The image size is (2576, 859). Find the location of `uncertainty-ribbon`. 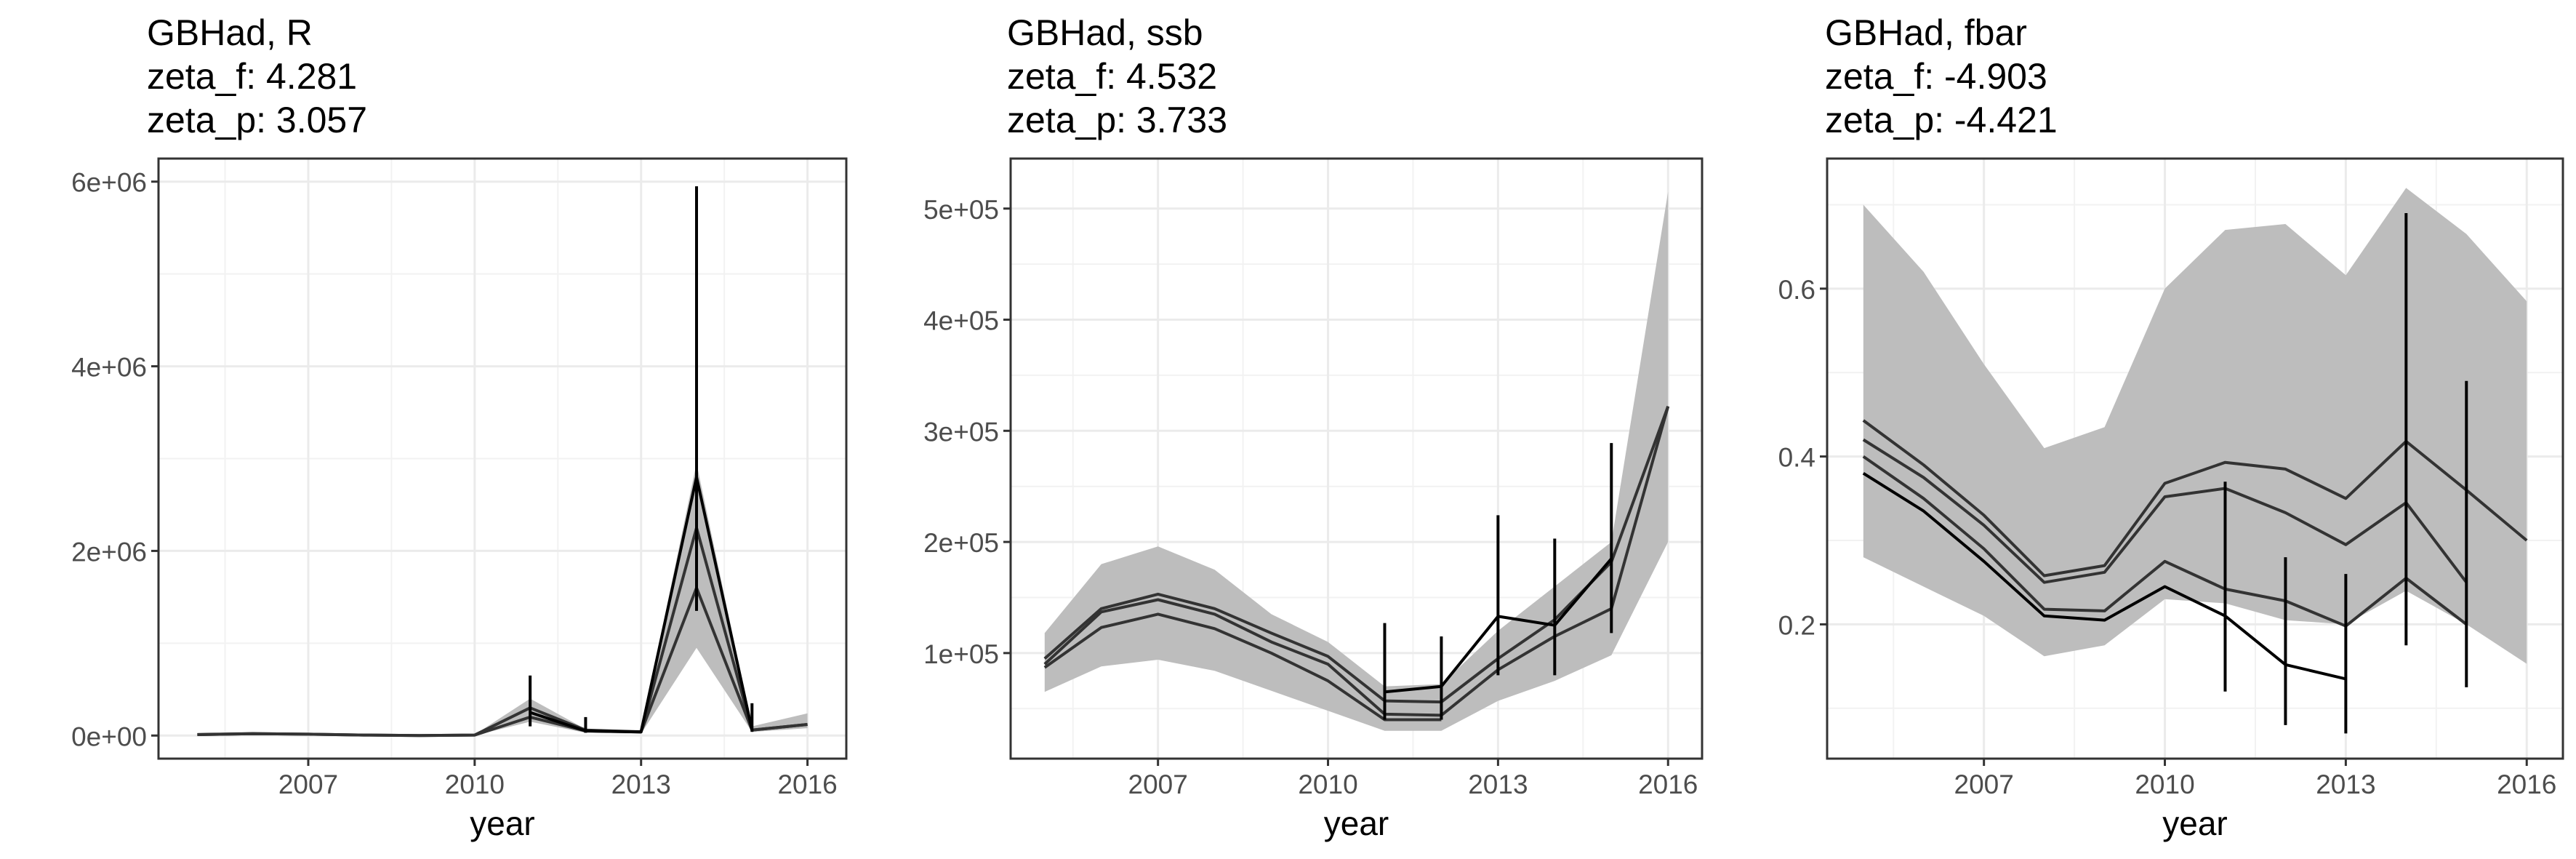

uncertainty-ribbon is located at coordinates (2195, 426).